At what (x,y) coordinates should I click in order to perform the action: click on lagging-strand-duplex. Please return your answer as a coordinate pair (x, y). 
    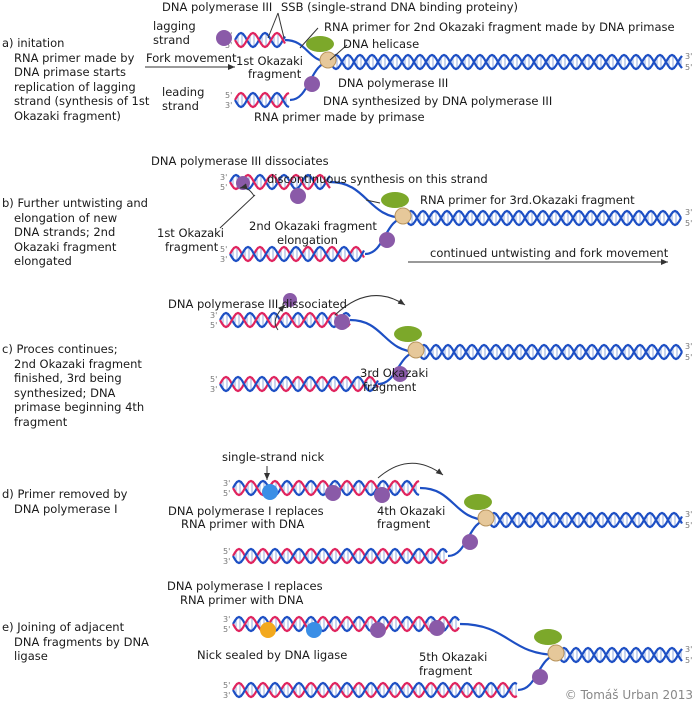
    Looking at the image, I should click on (260, 40).